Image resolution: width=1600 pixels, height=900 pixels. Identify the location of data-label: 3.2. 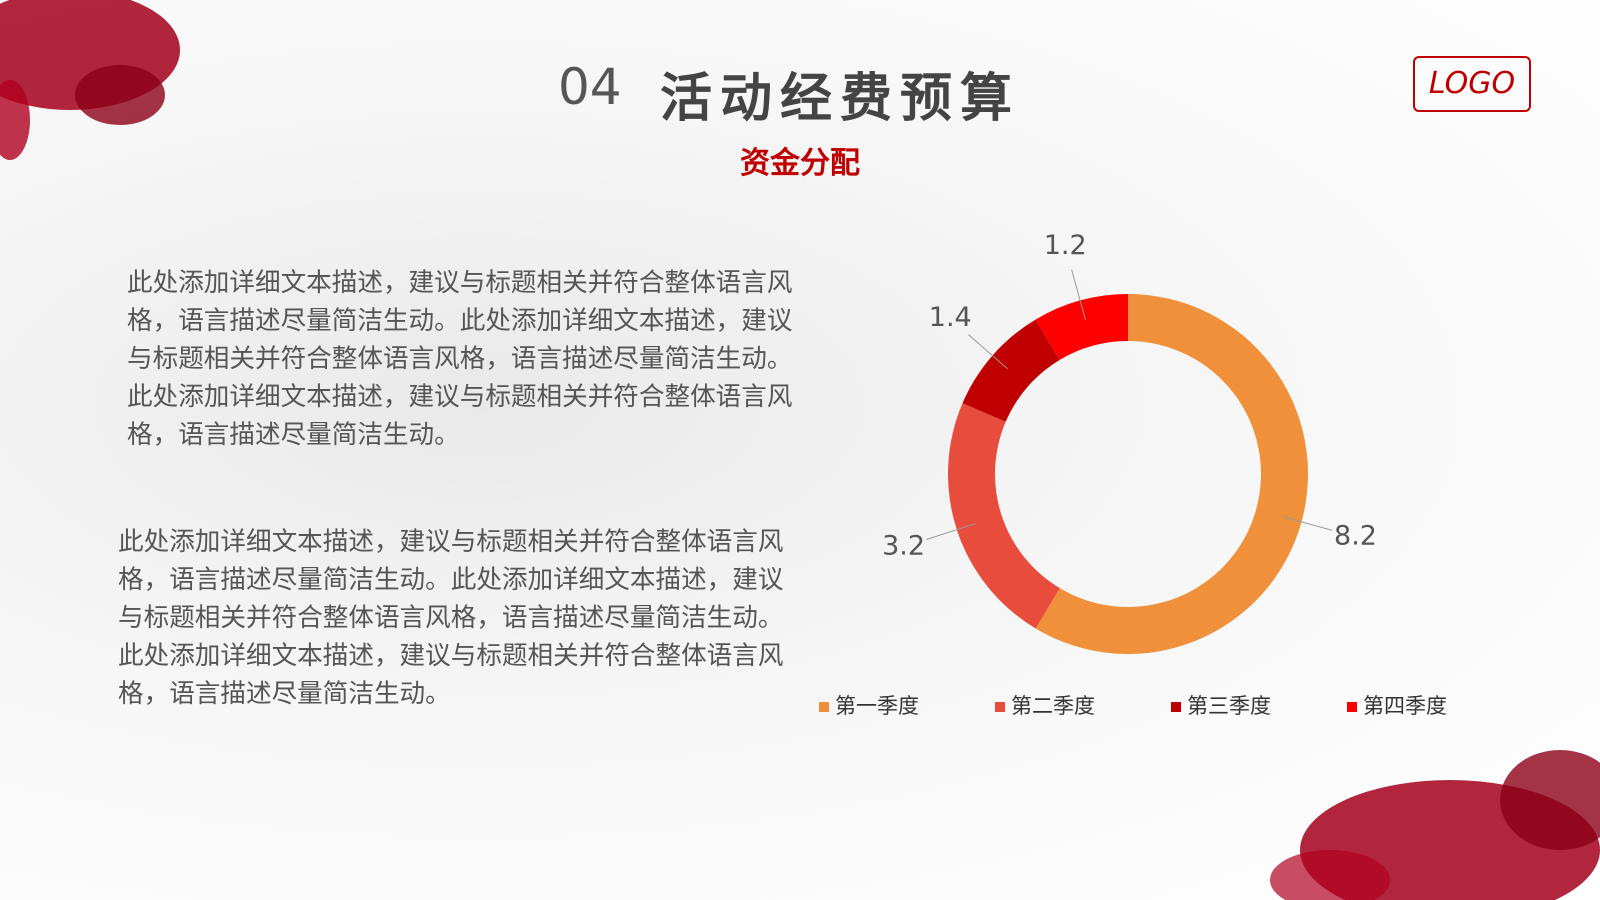
(903, 545).